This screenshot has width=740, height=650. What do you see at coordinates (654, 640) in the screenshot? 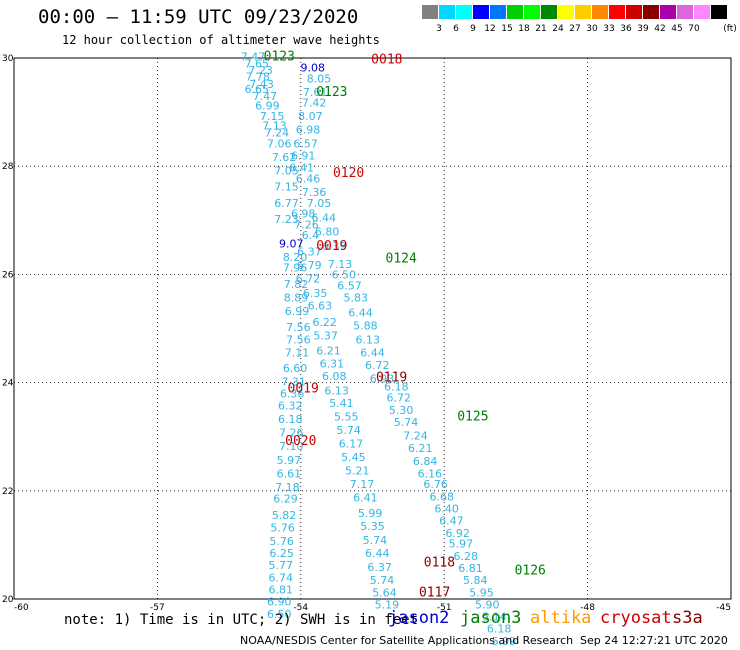
I see `generated-timestamp: Sep 24 12:27:21 UTC 2020` at bounding box center [654, 640].